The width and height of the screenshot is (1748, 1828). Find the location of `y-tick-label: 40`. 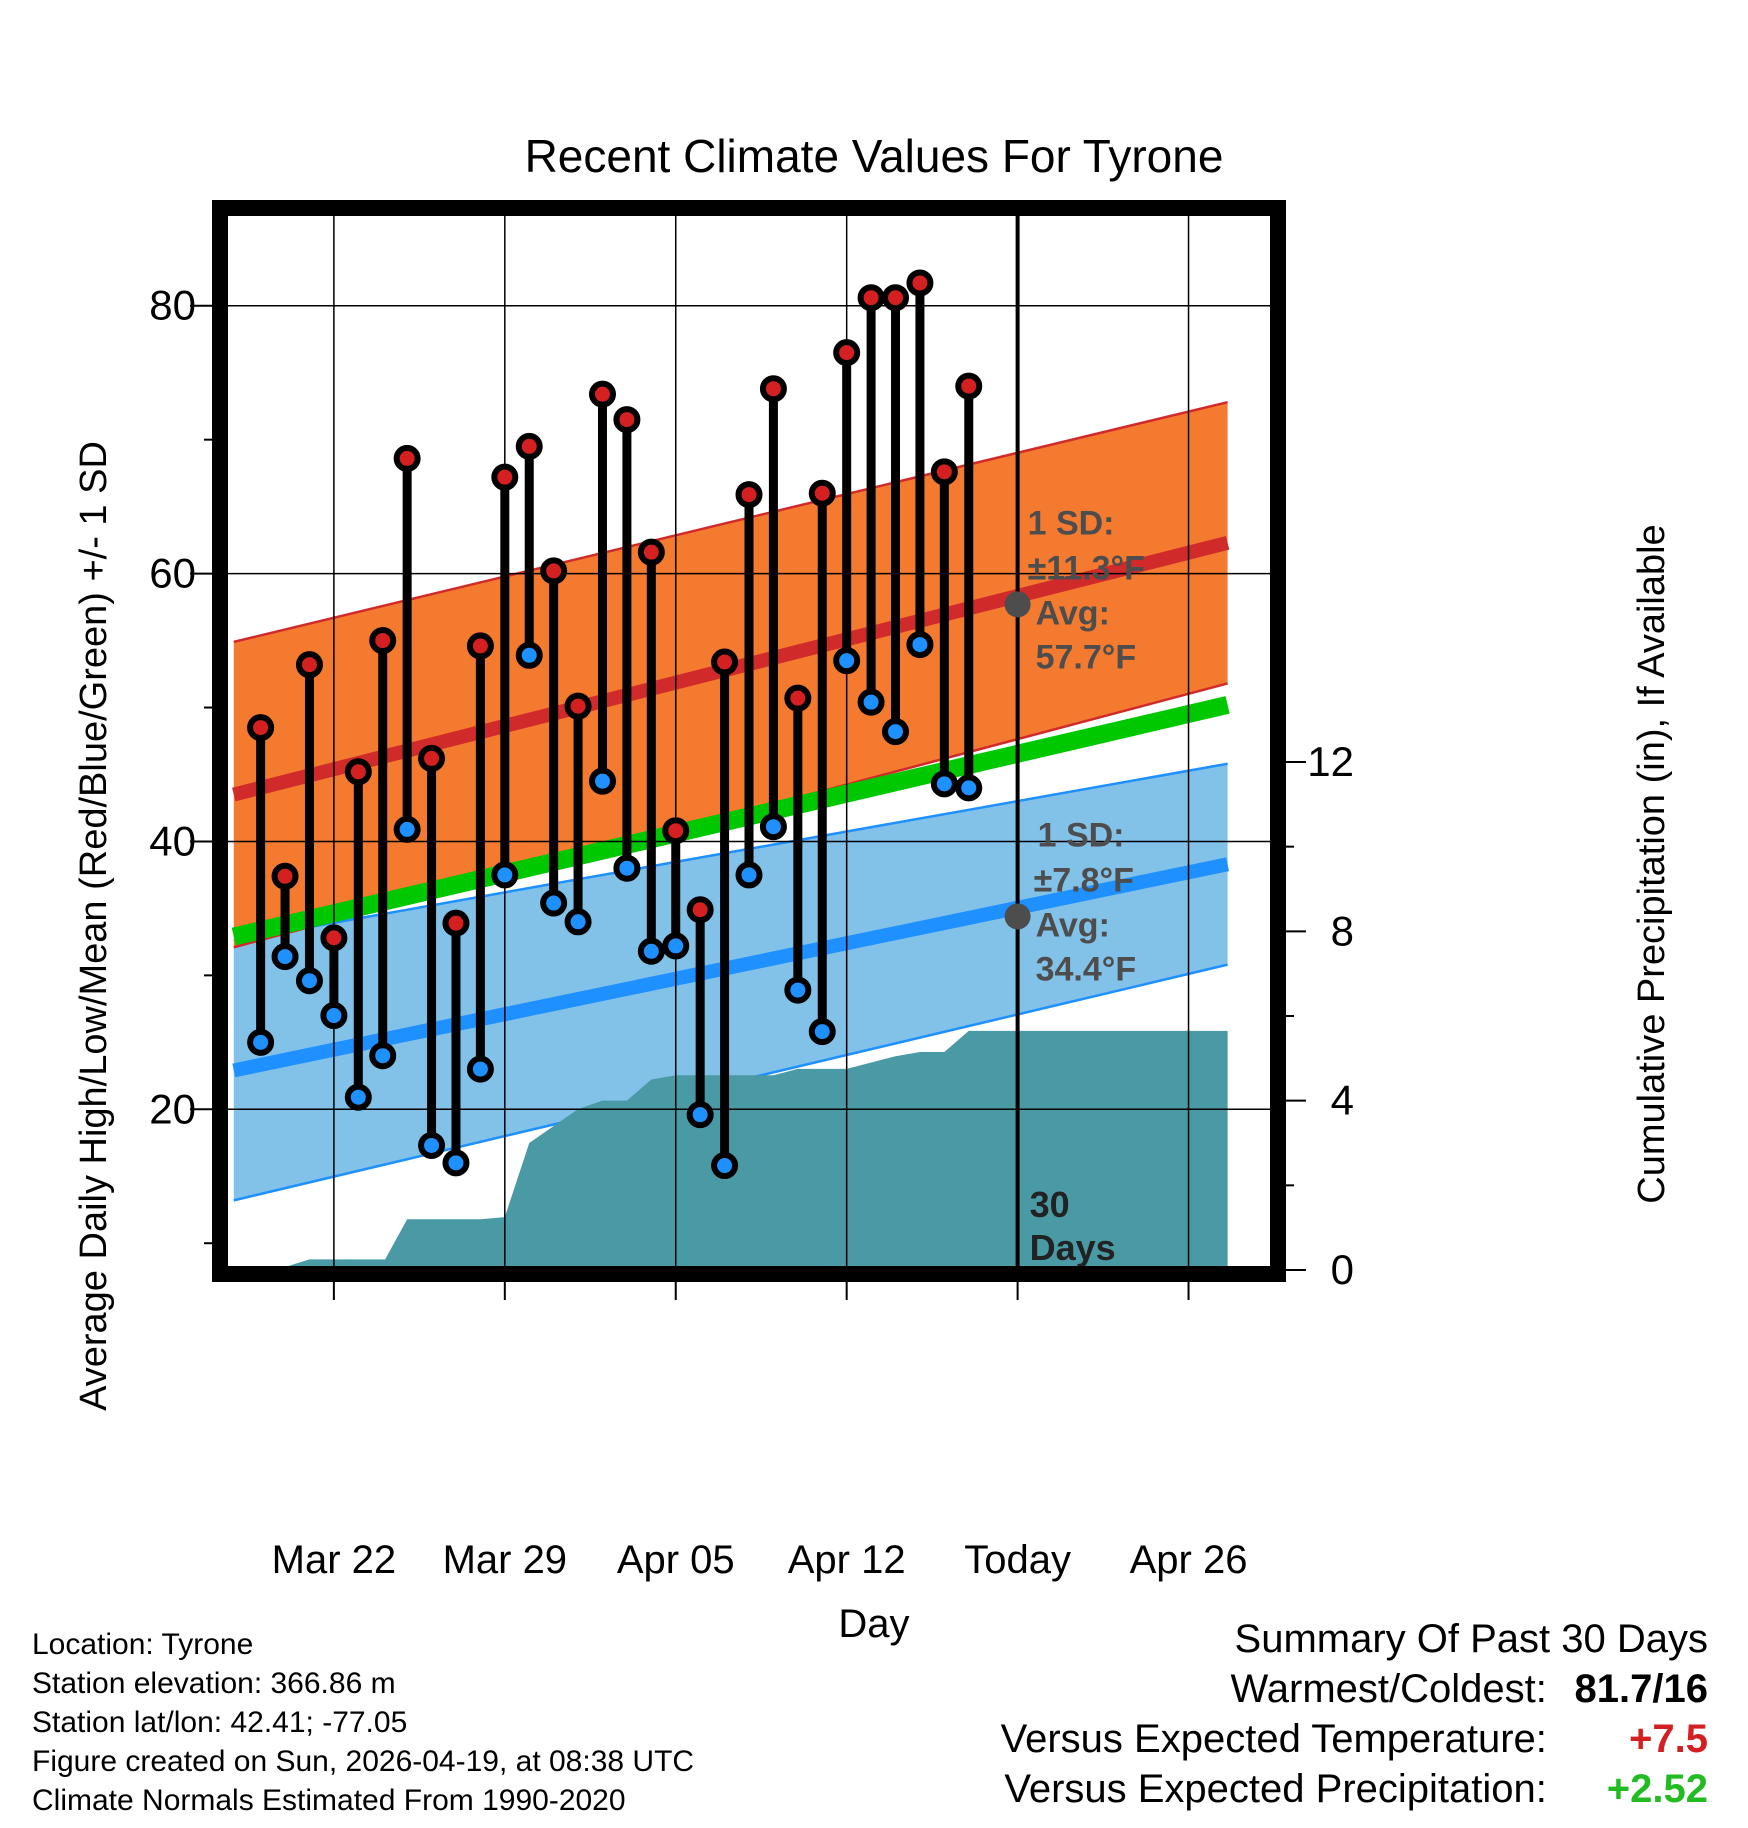

y-tick-label: 40 is located at coordinates (172, 840).